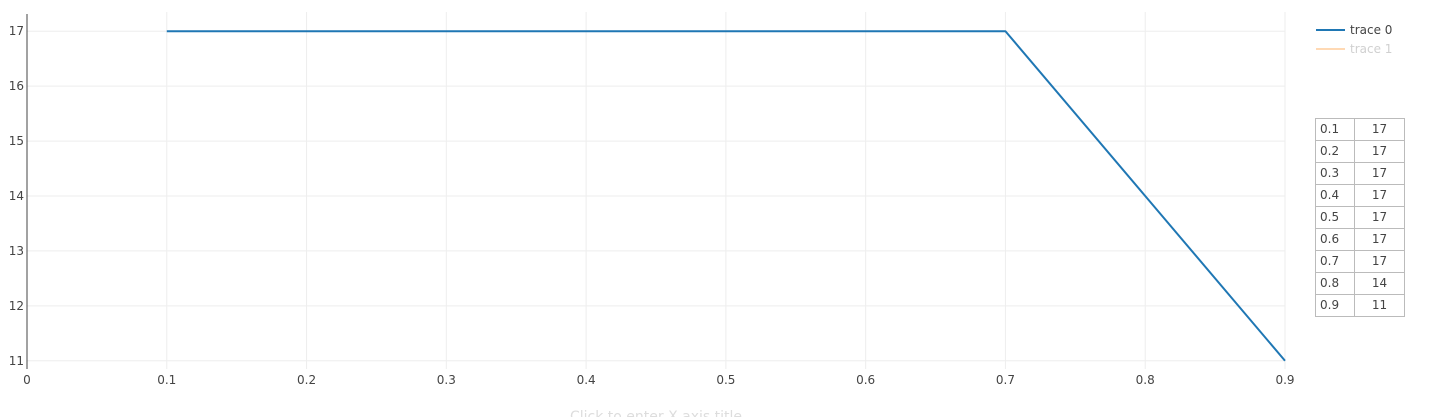  I want to click on table-row: 0.5 17, so click(1360, 217).